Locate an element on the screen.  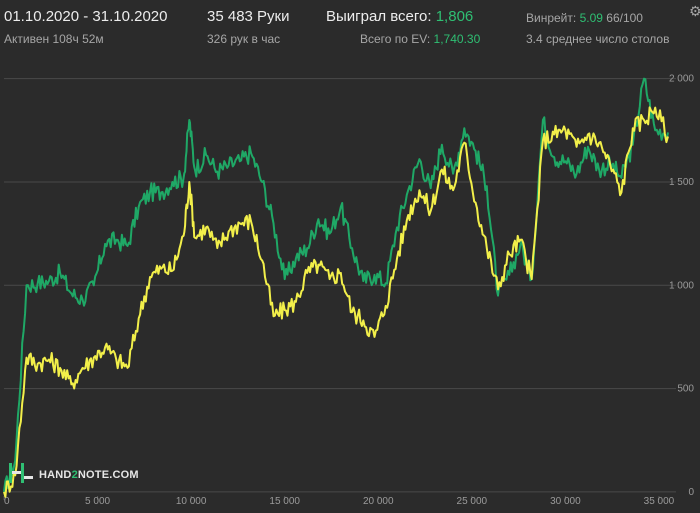
y-axis: 0 500 1 000 1 500 2 000 is located at coordinates (681, 286).